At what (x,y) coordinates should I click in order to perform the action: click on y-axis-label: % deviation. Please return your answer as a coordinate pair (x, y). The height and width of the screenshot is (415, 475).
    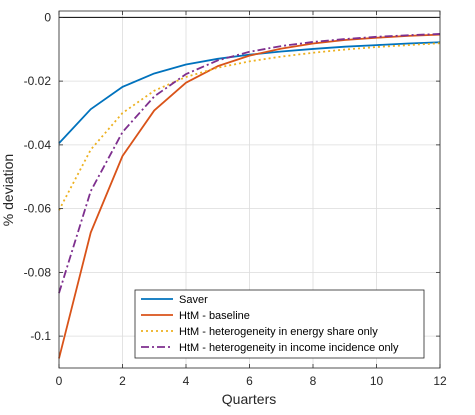
    Looking at the image, I should click on (8, 190).